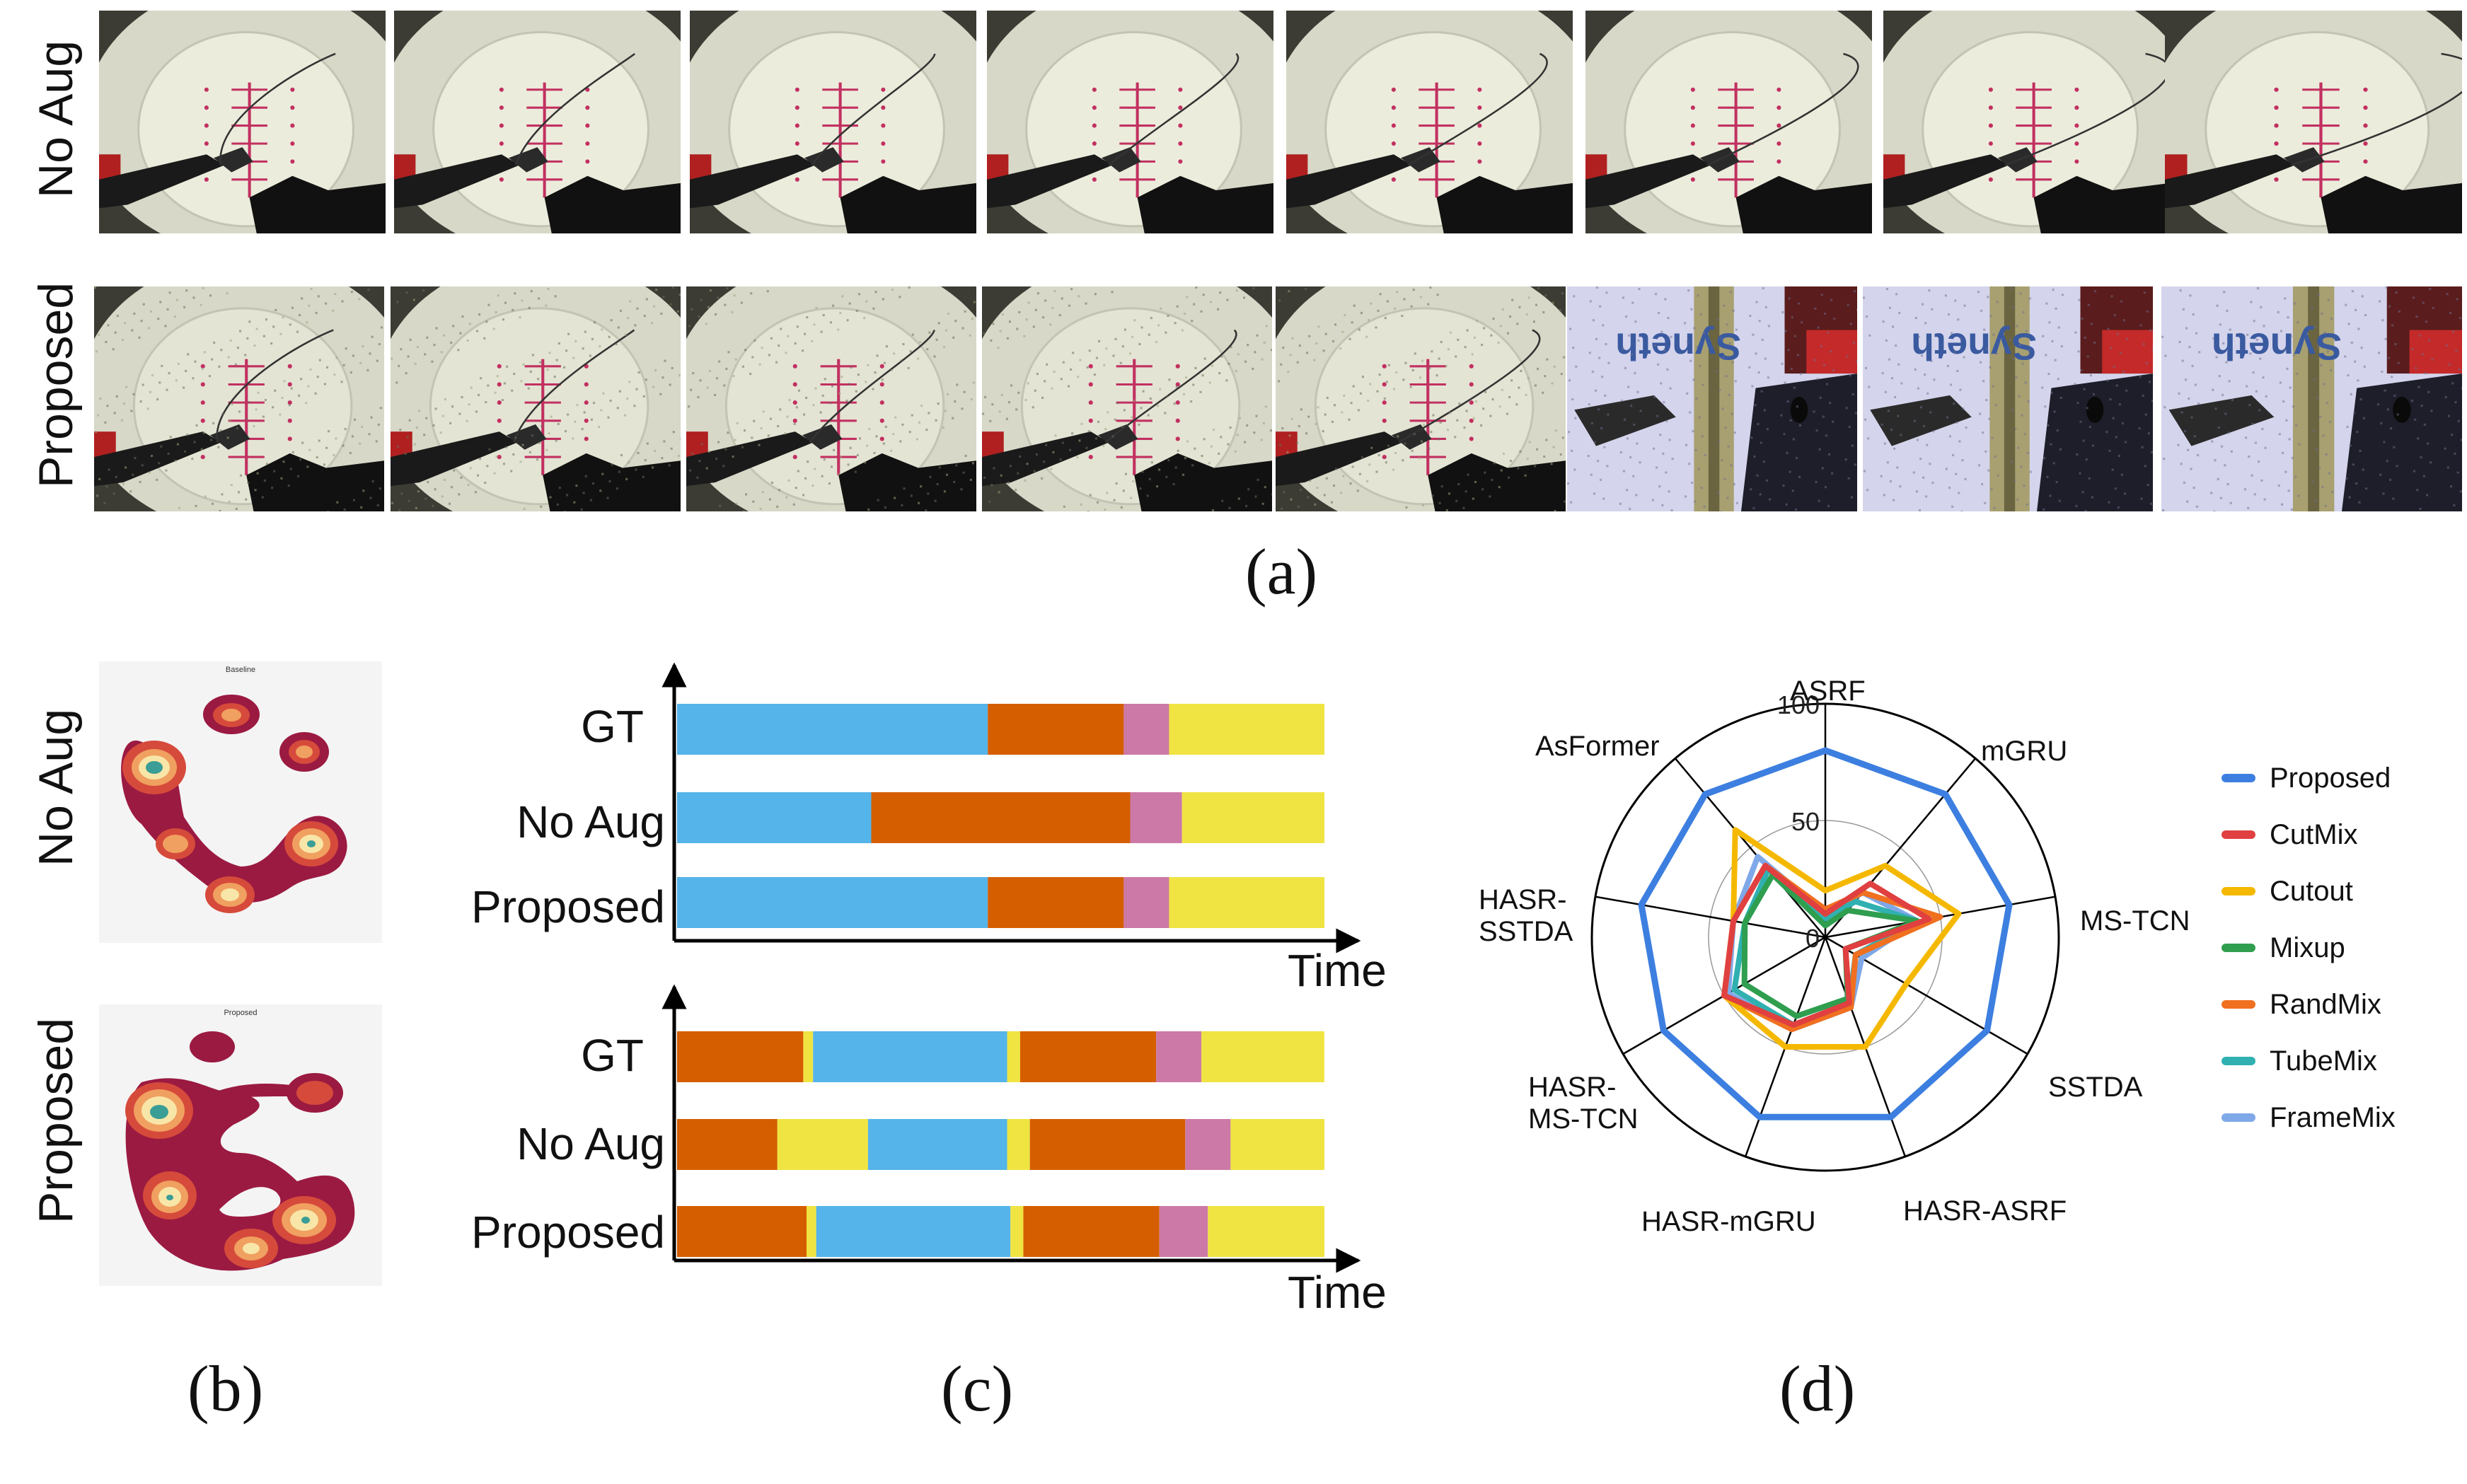  I want to click on time-label-2: Time, so click(1337, 1292).